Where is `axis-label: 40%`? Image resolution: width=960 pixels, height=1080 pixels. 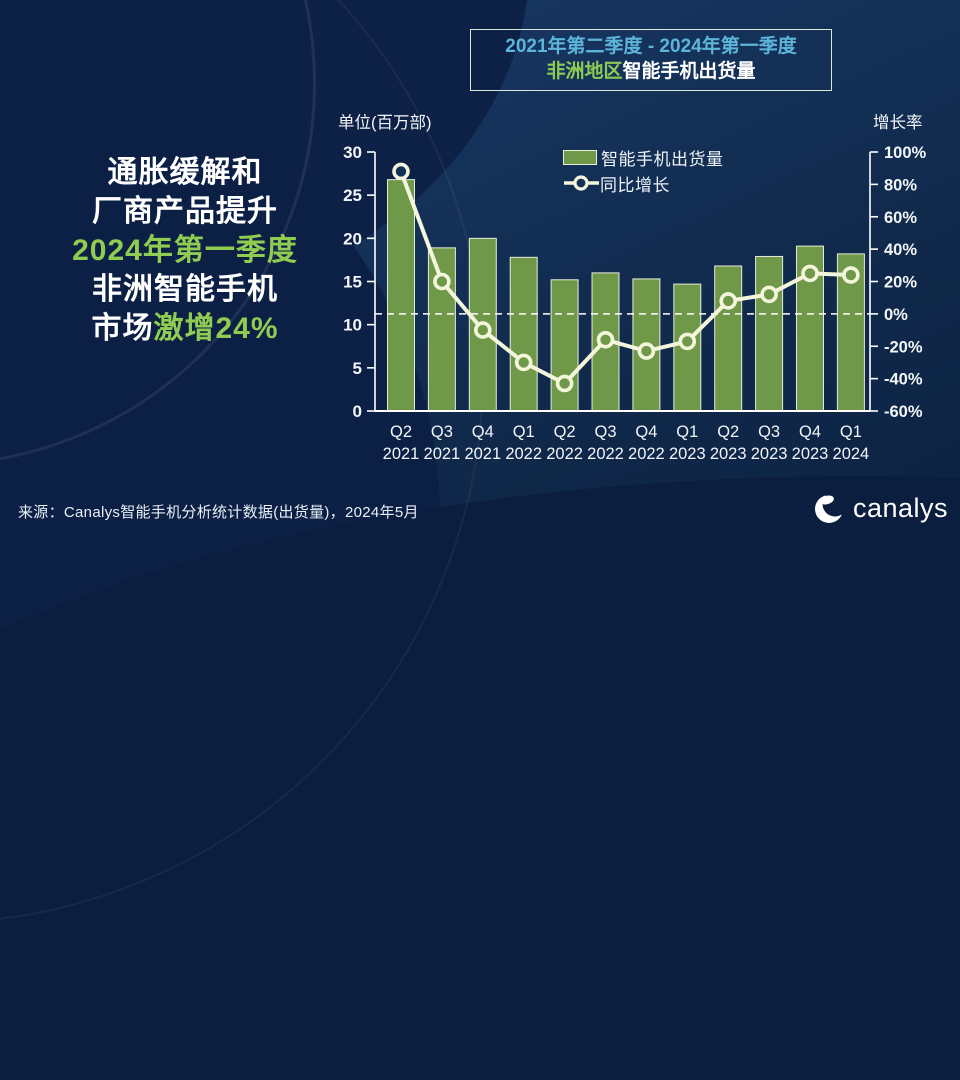 axis-label: 40% is located at coordinates (900, 250).